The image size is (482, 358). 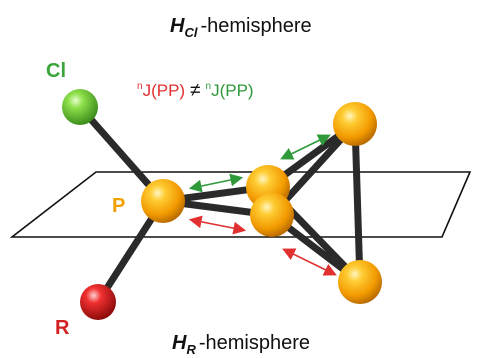 I want to click on p-atom-left, so click(x=163, y=201).